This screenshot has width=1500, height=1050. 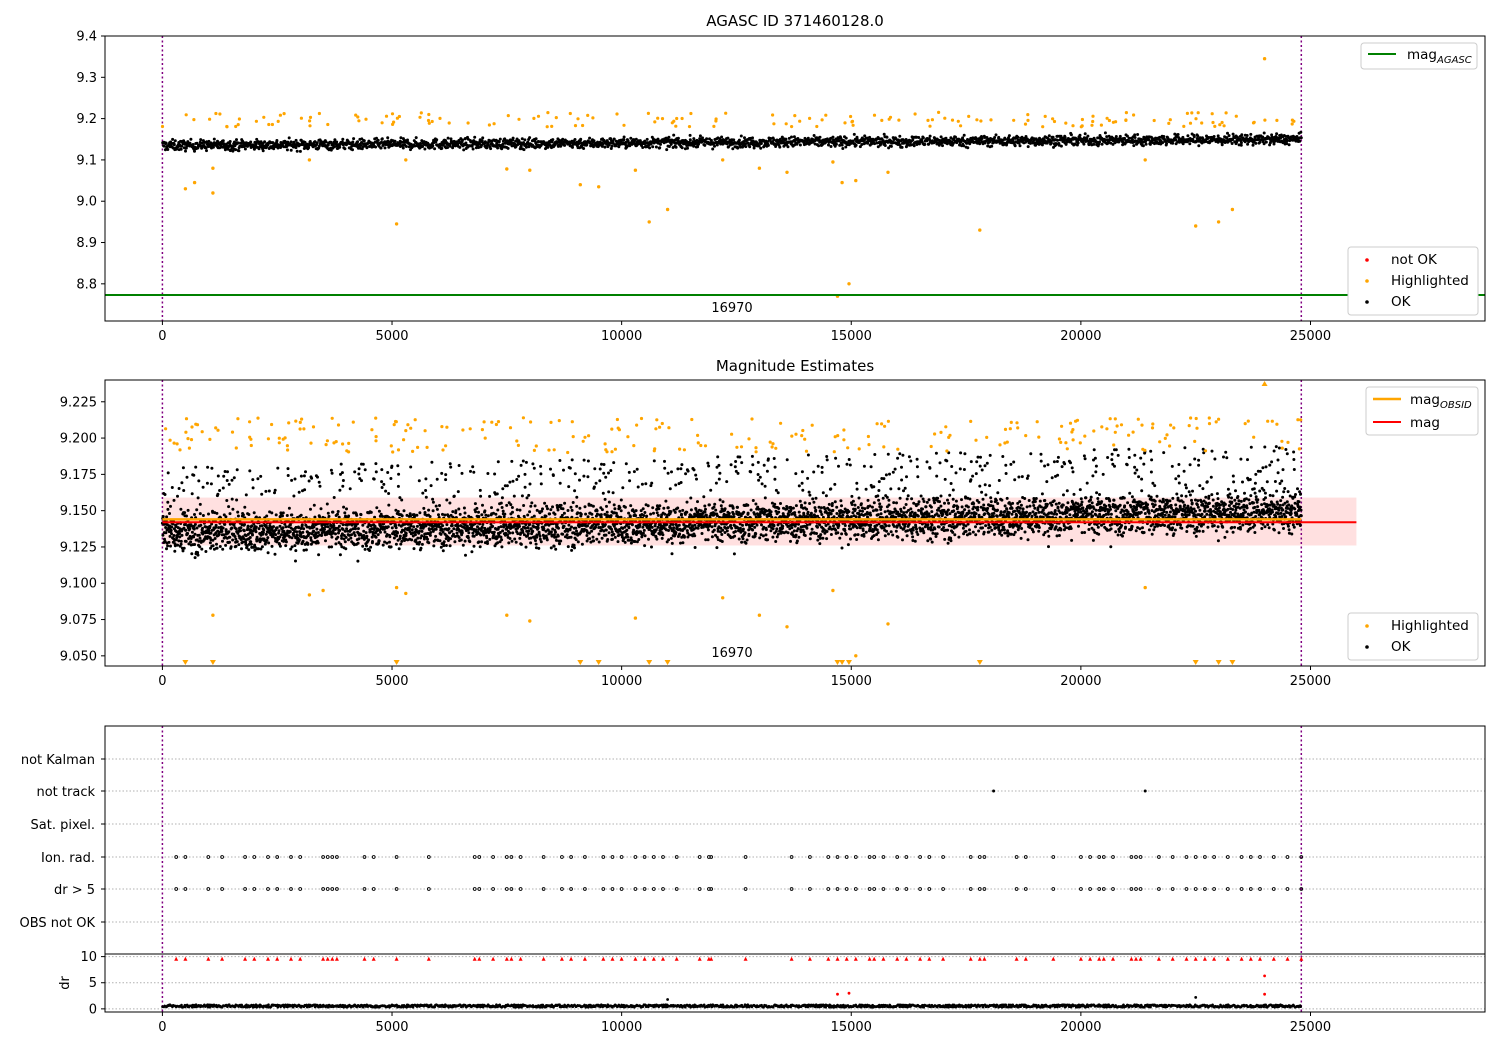 I want to click on x-tick-label: 0, so click(x=162, y=336).